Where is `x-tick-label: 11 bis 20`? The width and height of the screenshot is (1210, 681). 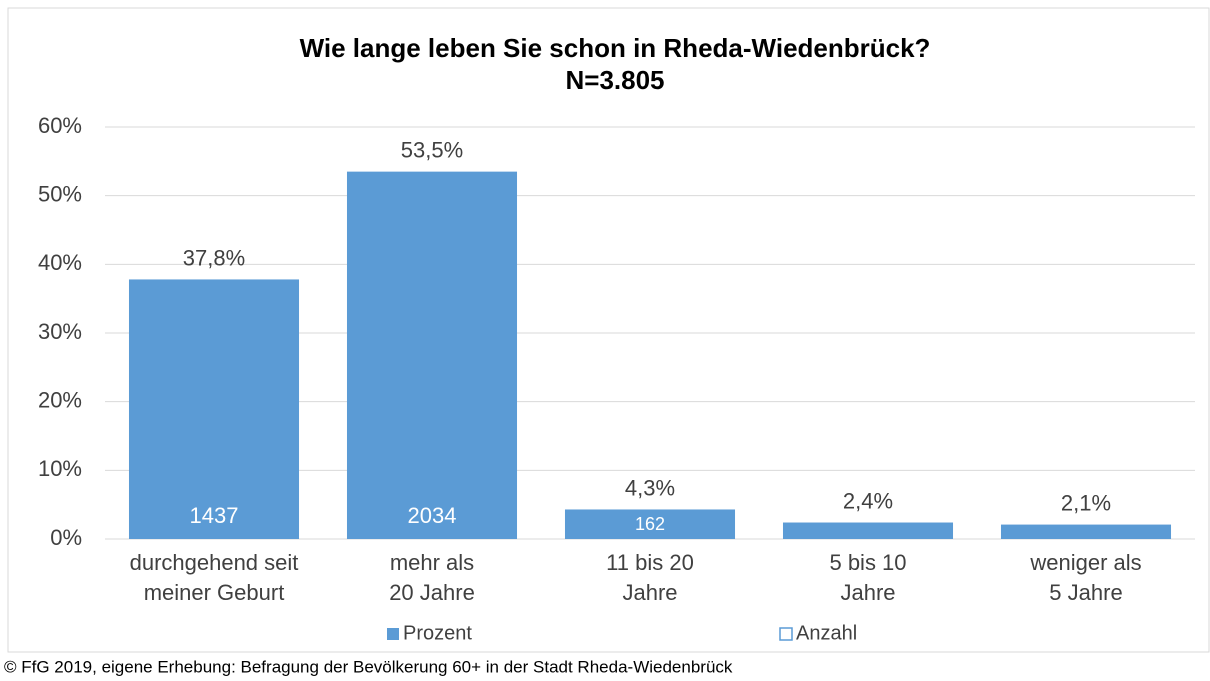
x-tick-label: 11 bis 20 is located at coordinates (650, 562).